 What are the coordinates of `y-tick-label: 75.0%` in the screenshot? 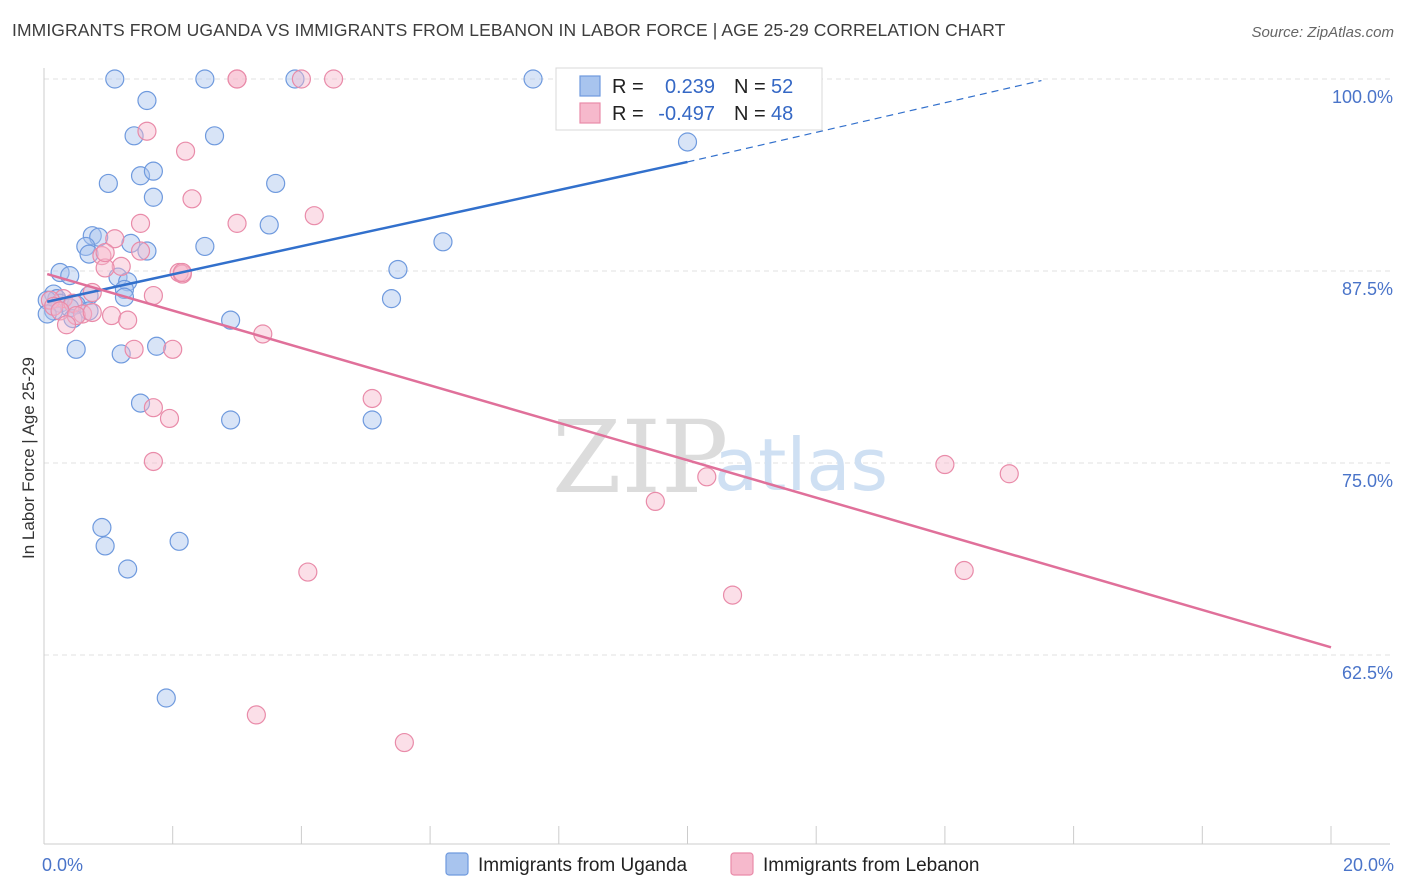 It's located at (1367, 481).